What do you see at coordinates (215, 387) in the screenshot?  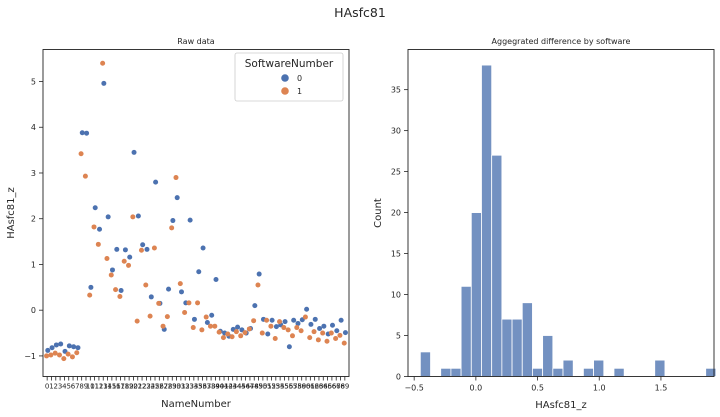 I see `scatter-x-tick-label-39: 39` at bounding box center [215, 387].